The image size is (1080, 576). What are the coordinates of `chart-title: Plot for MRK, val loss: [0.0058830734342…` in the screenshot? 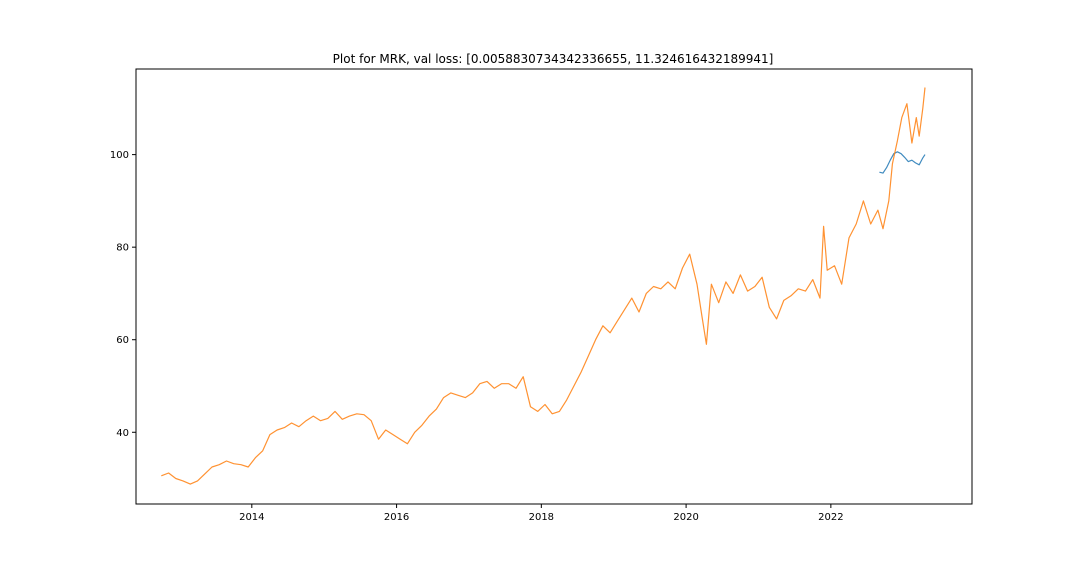 It's located at (553, 59).